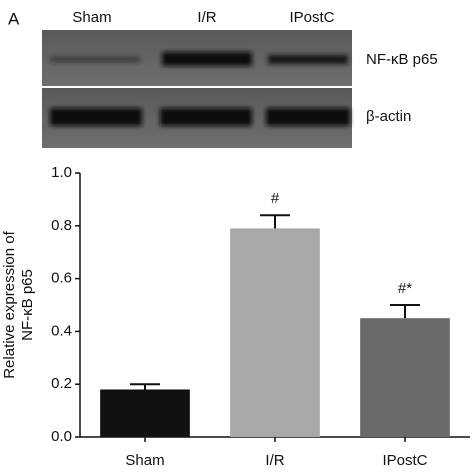 The image size is (474, 474). What do you see at coordinates (206, 17) in the screenshot?
I see `lane-label: I/R` at bounding box center [206, 17].